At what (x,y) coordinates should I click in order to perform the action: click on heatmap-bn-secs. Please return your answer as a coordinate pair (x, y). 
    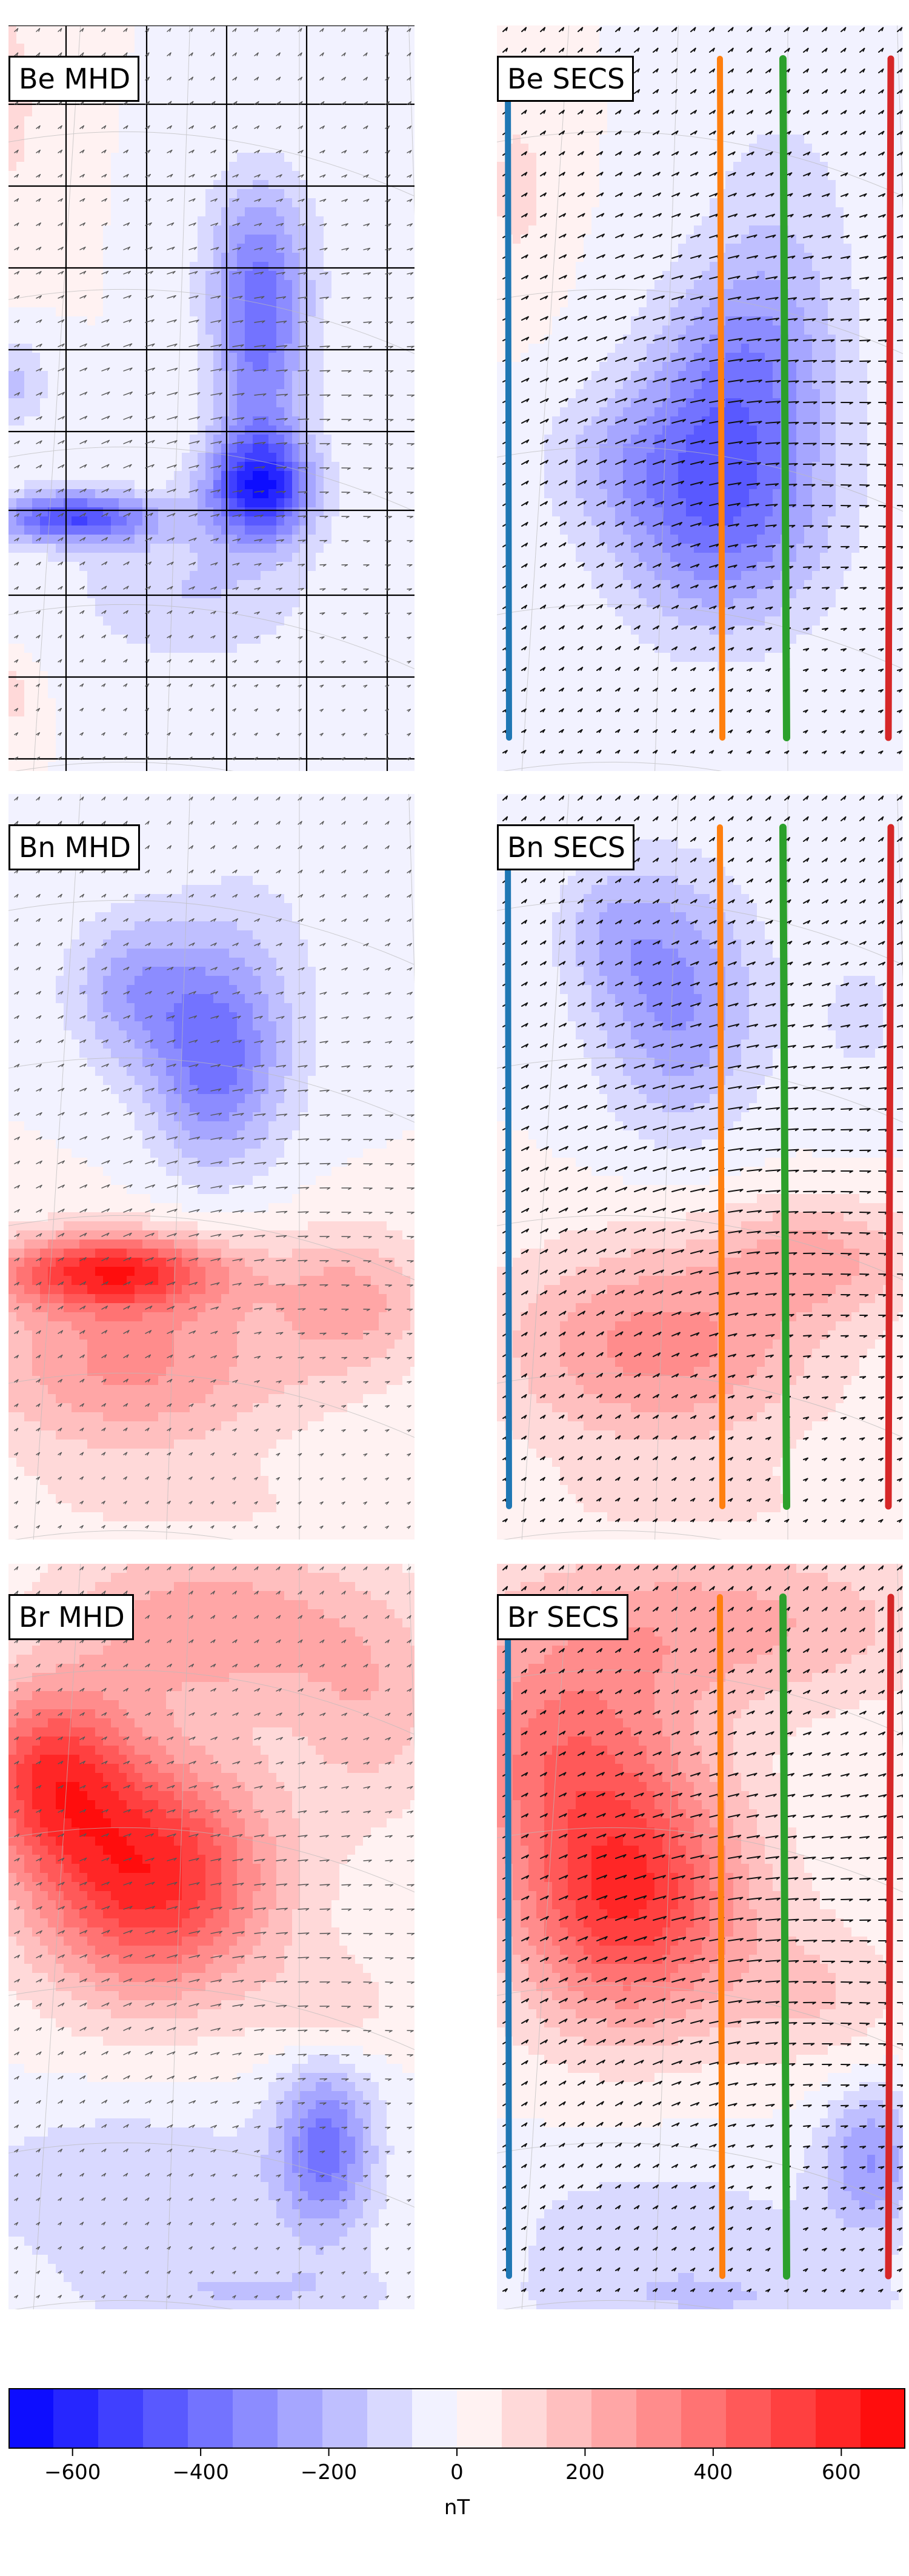
    Looking at the image, I should click on (700, 1167).